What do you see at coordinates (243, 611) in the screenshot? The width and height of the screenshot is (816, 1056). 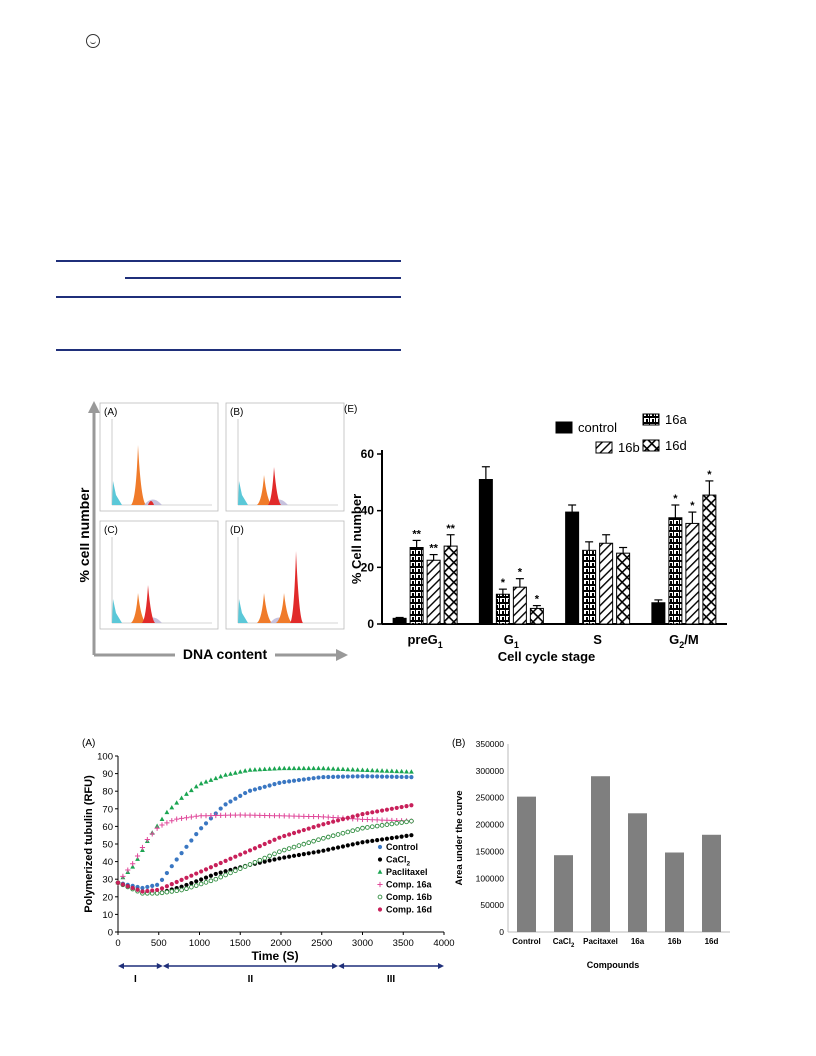 I see `flow-peak-debris` at bounding box center [243, 611].